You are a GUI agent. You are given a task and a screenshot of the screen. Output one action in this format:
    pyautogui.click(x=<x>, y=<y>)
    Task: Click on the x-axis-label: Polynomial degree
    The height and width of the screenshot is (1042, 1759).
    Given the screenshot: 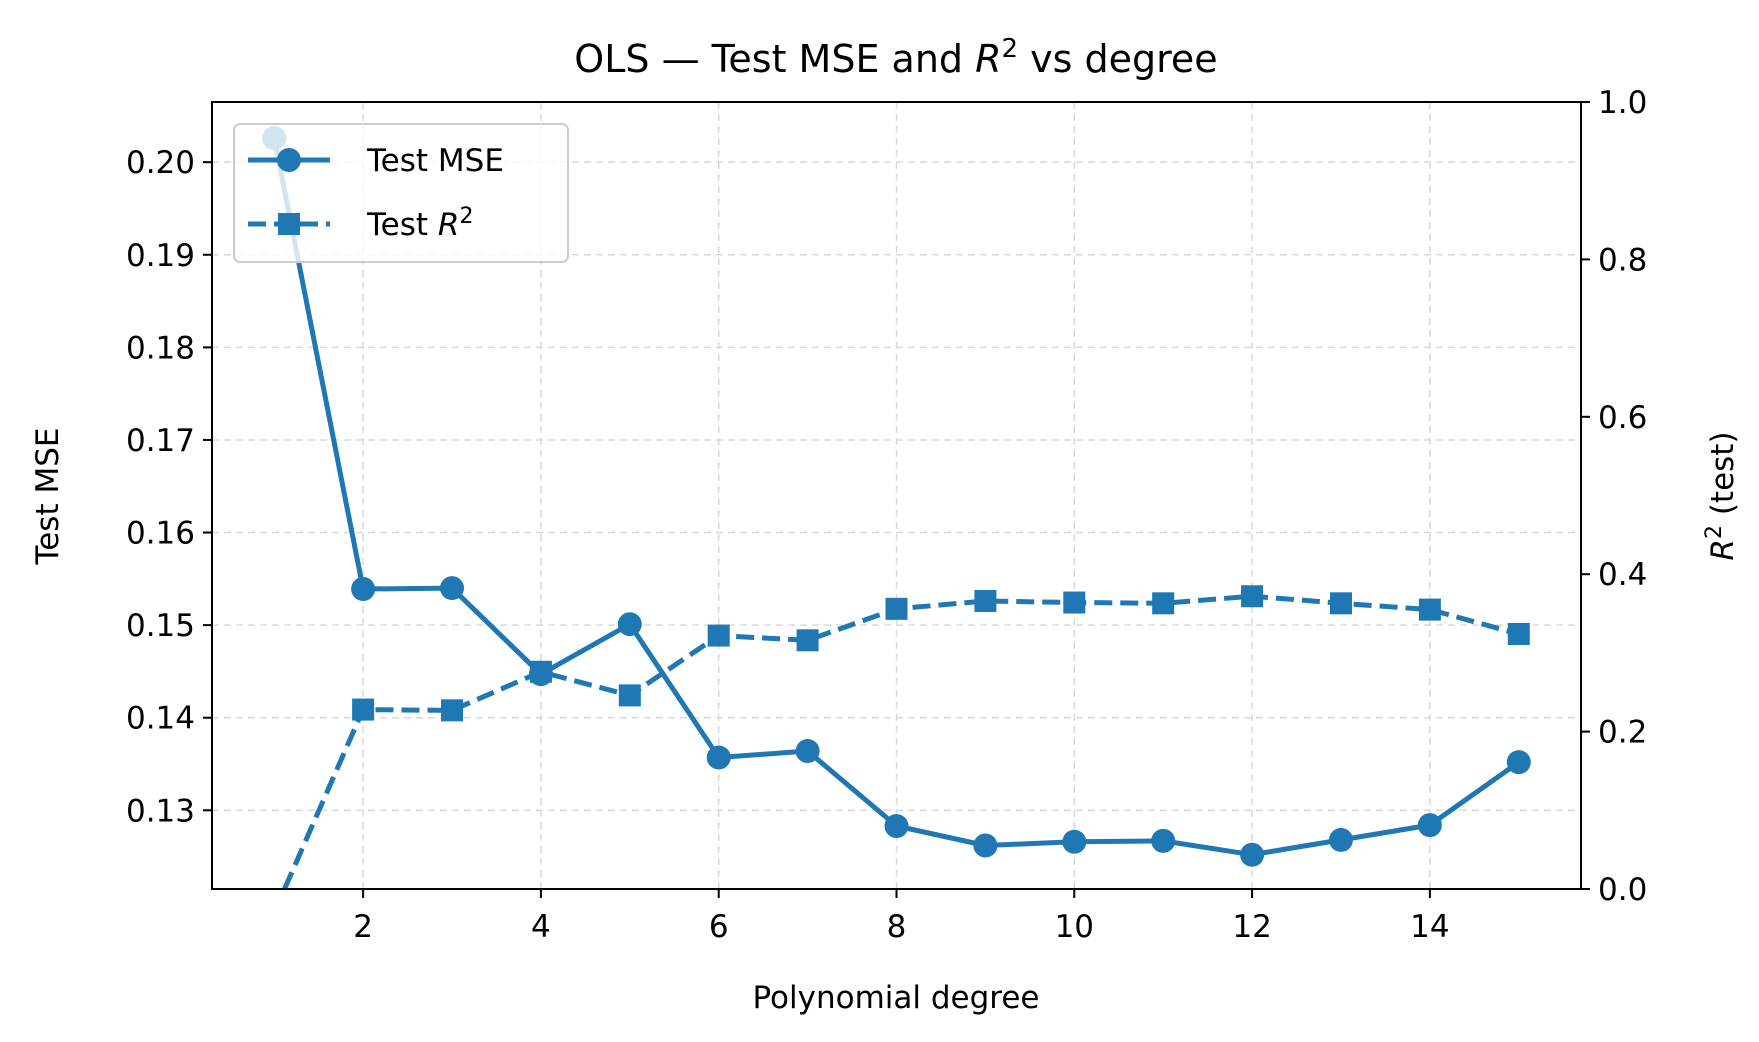 What is the action you would take?
    pyautogui.click(x=895, y=998)
    